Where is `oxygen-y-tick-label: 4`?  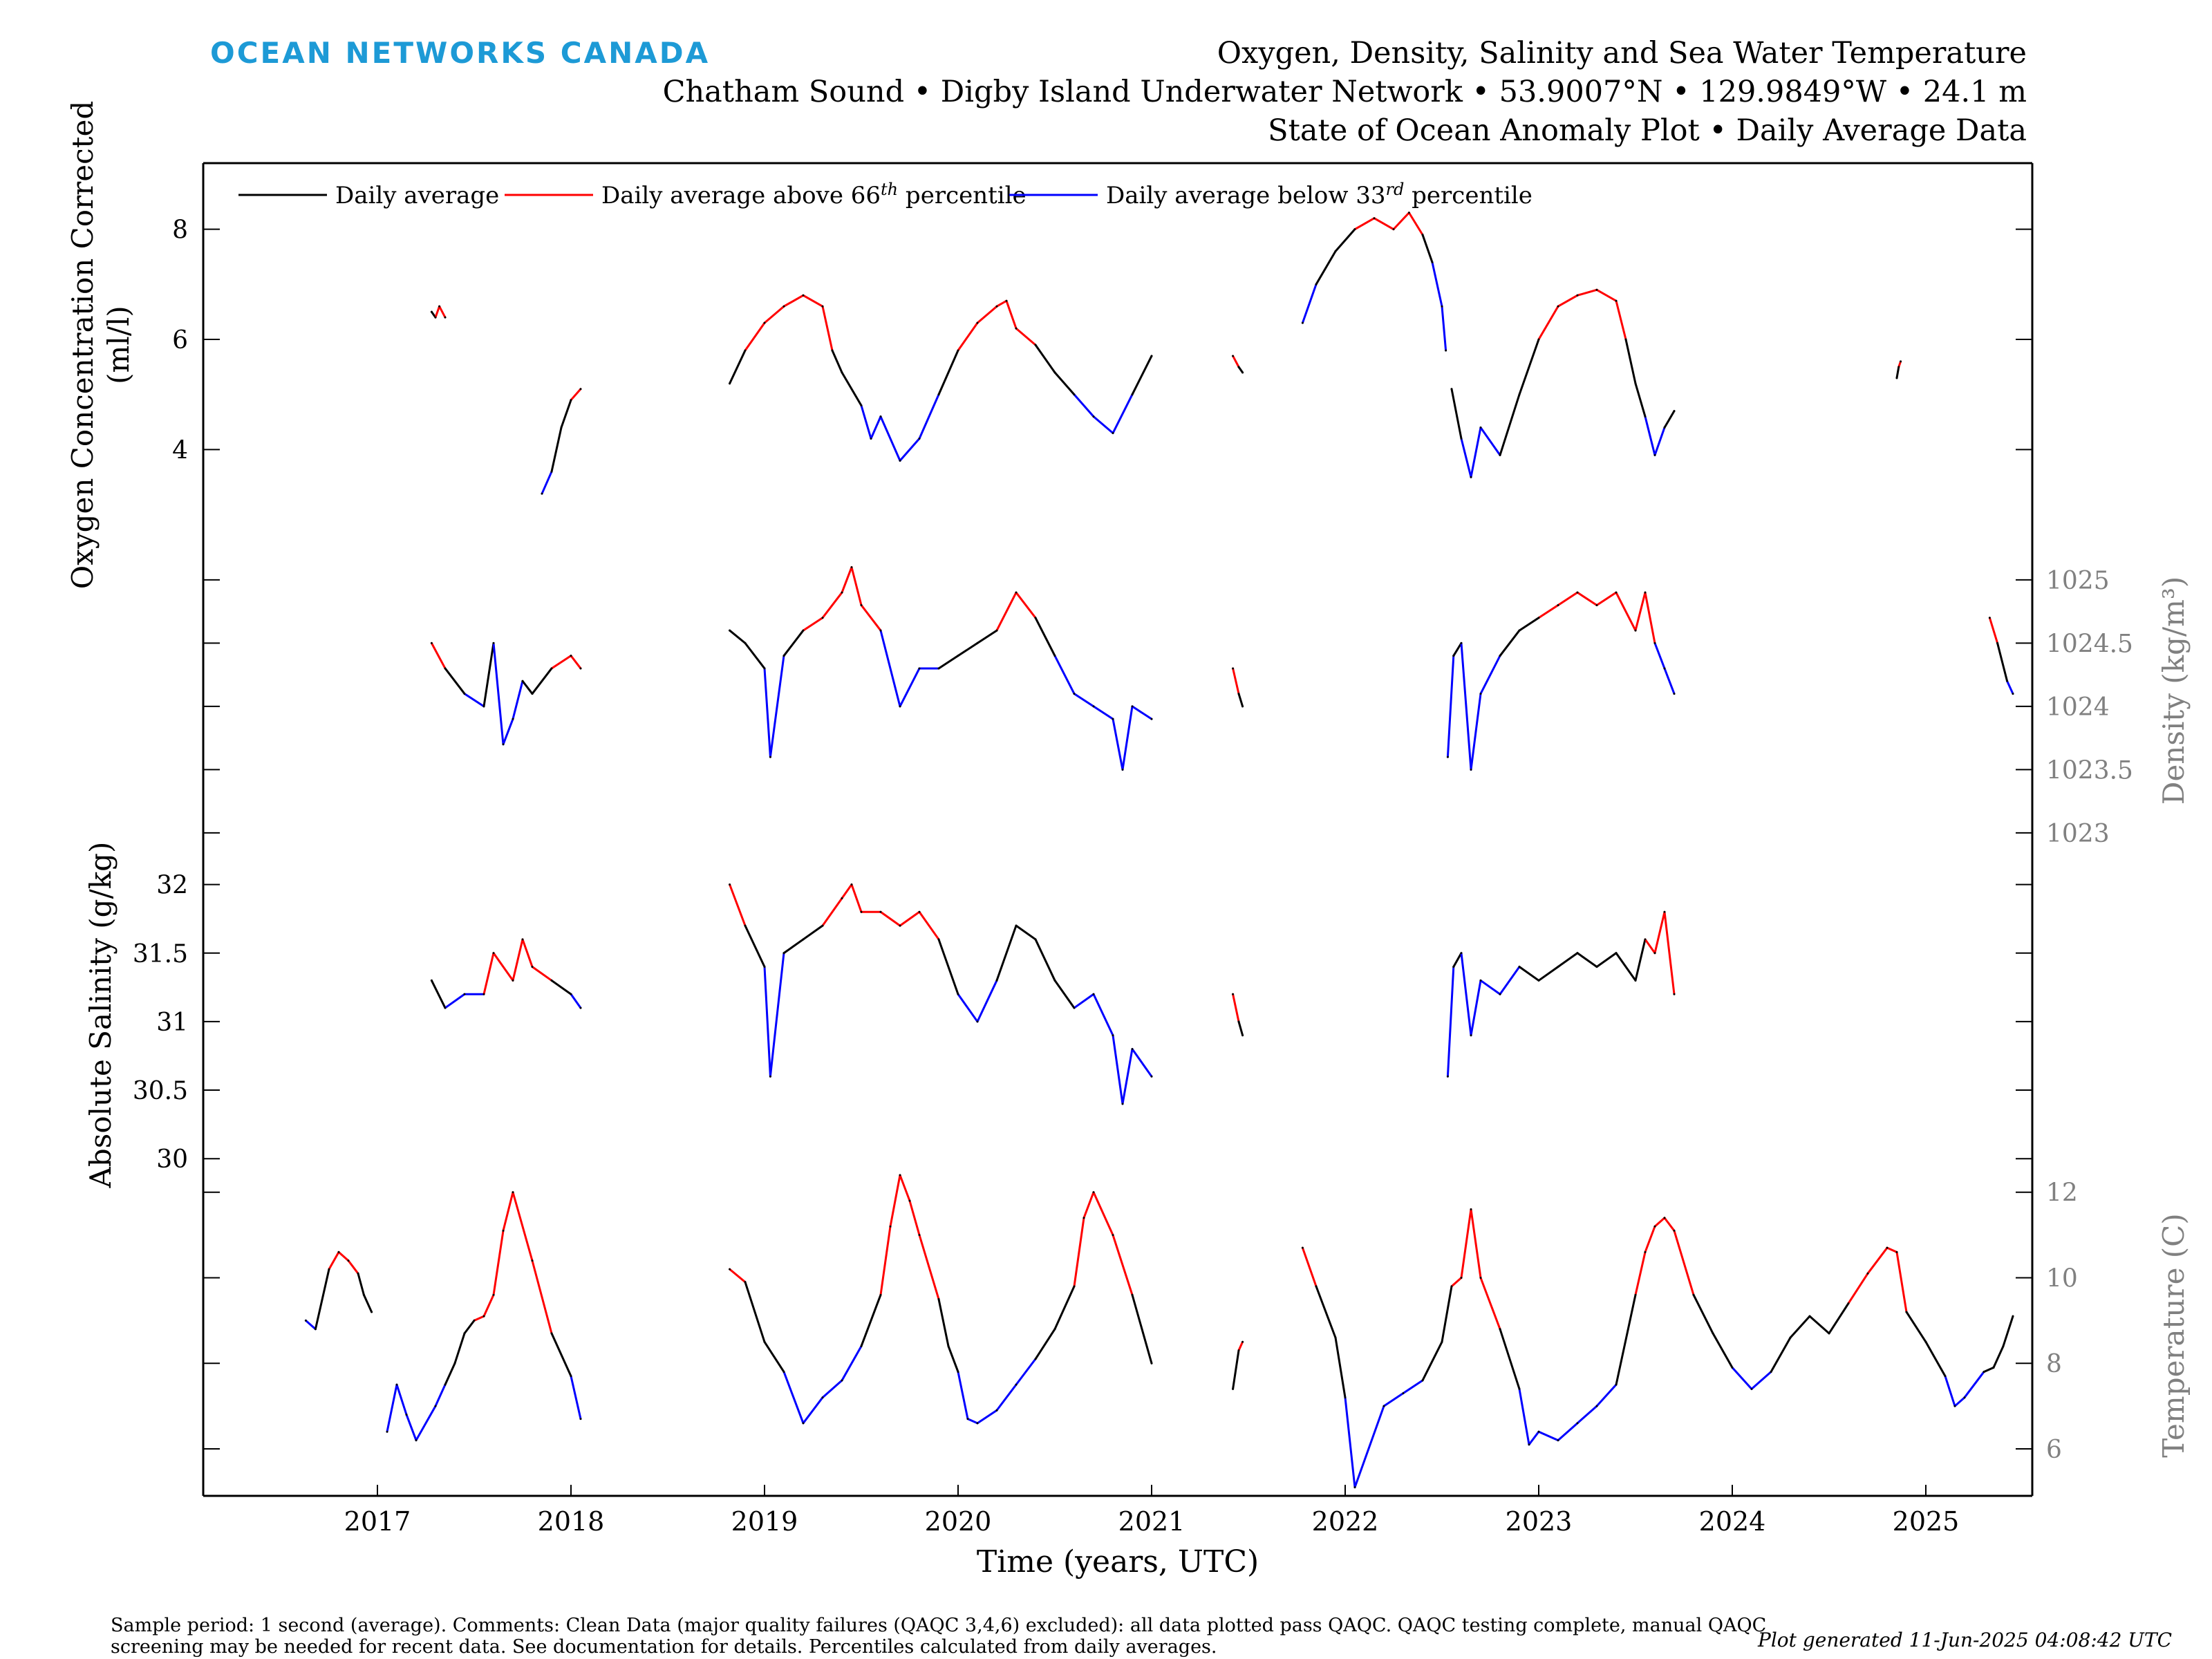
oxygen-y-tick-label: 4 is located at coordinates (180, 450).